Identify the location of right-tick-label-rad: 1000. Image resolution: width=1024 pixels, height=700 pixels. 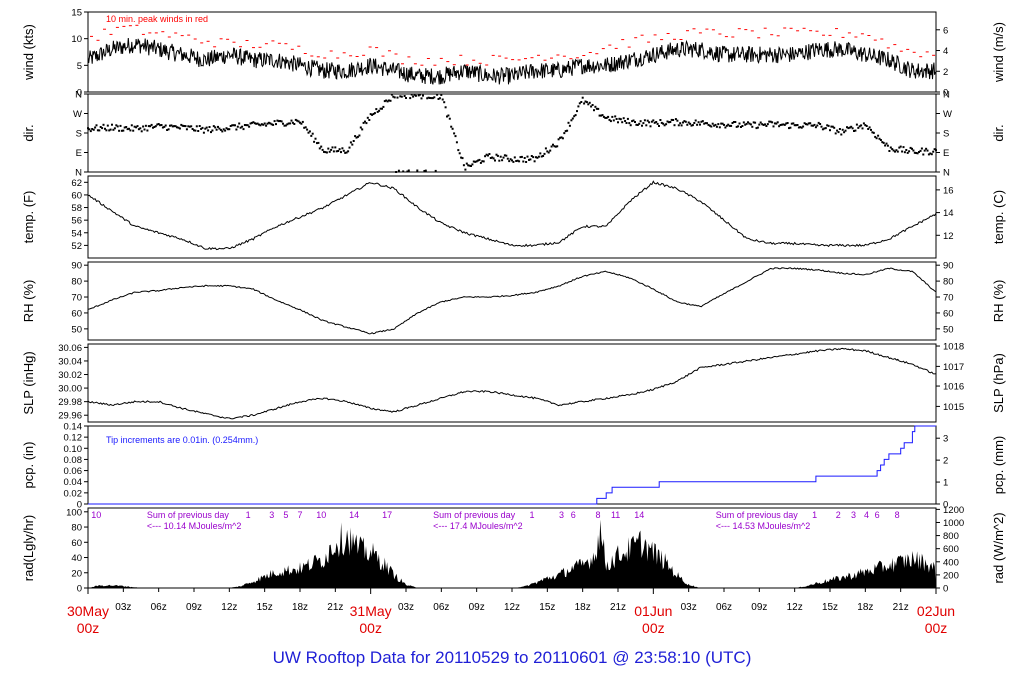
(953, 523).